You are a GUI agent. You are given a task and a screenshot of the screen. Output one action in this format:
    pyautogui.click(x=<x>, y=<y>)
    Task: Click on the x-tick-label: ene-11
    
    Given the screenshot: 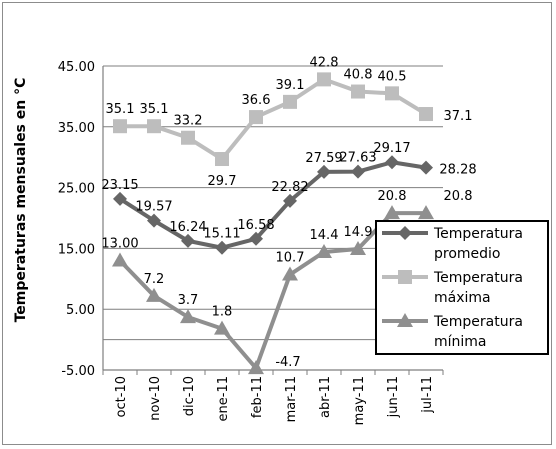 What is the action you would take?
    pyautogui.click(x=223, y=398)
    